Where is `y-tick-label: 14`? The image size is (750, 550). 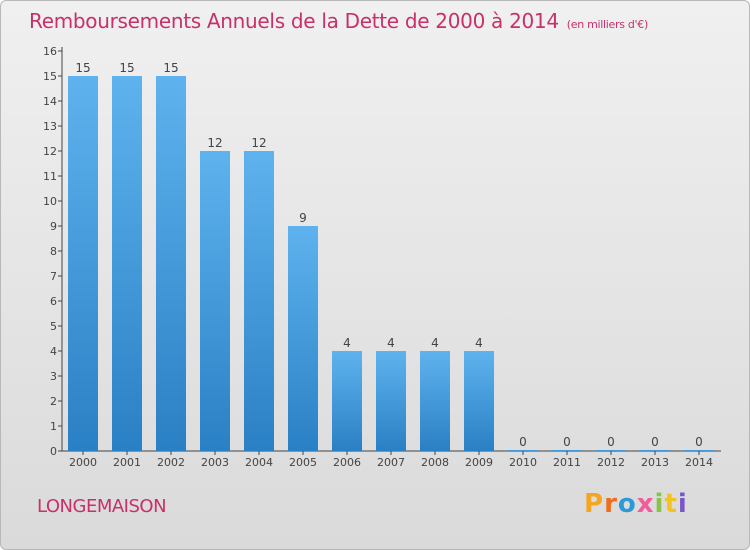
y-tick-label: 14 is located at coordinates (50, 101).